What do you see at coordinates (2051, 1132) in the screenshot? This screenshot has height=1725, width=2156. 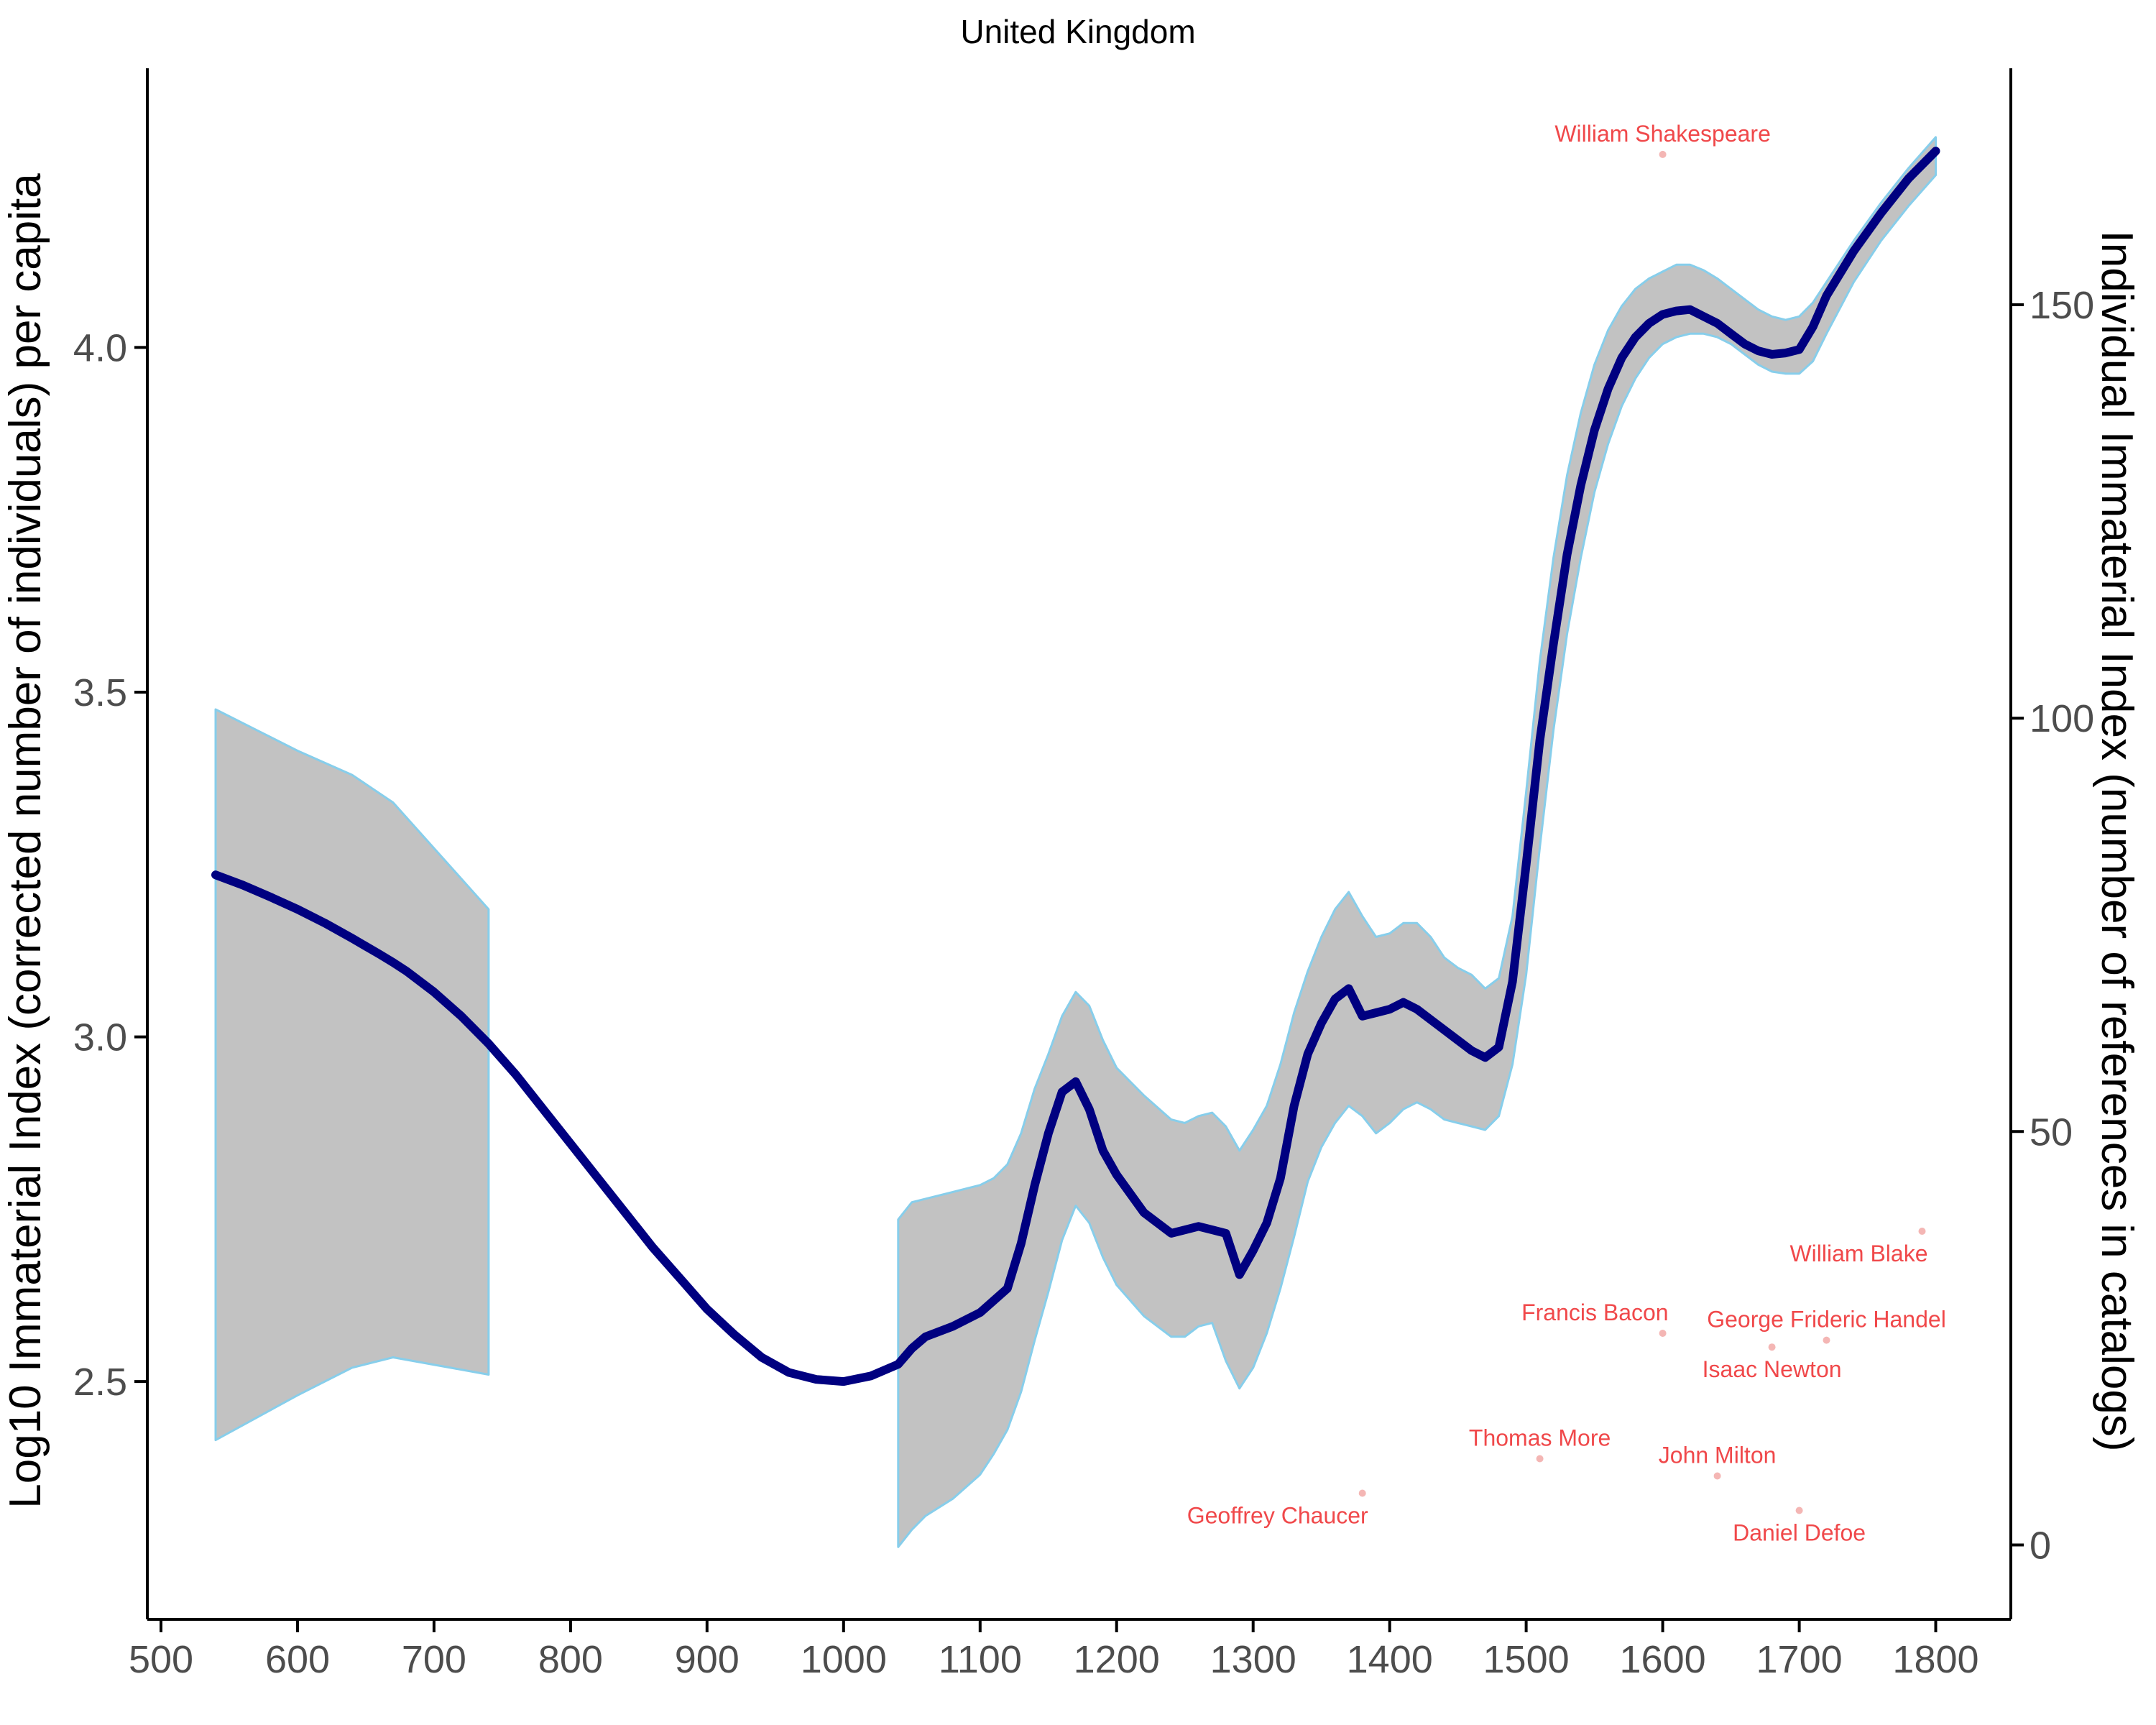 I see `y2-tick-label: 50` at bounding box center [2051, 1132].